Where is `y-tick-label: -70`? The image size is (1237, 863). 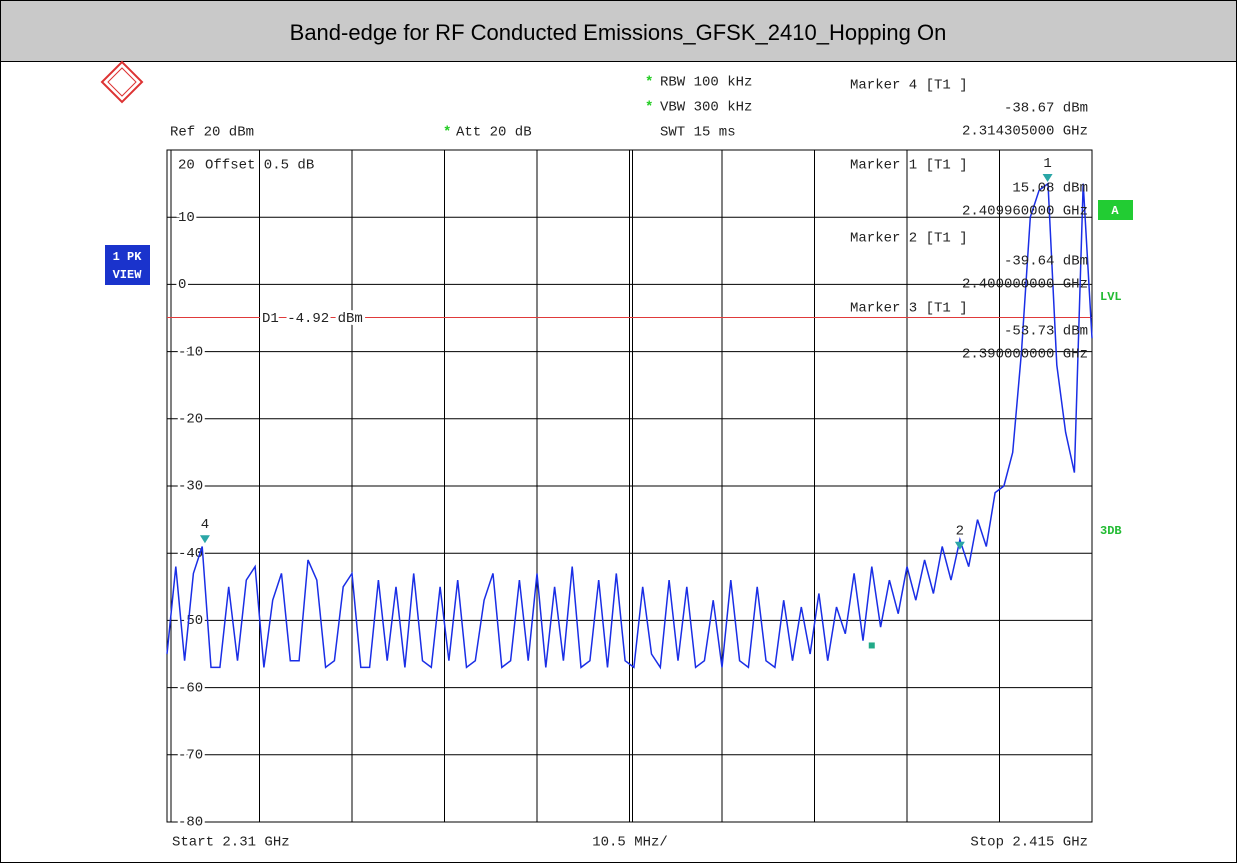
y-tick-label: -70 is located at coordinates (190, 756).